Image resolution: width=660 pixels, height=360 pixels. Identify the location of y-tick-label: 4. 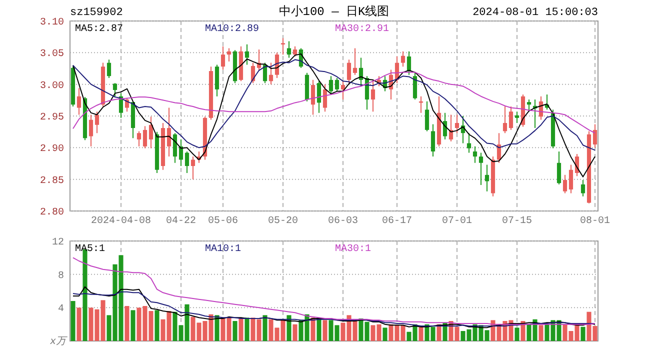
(61, 310).